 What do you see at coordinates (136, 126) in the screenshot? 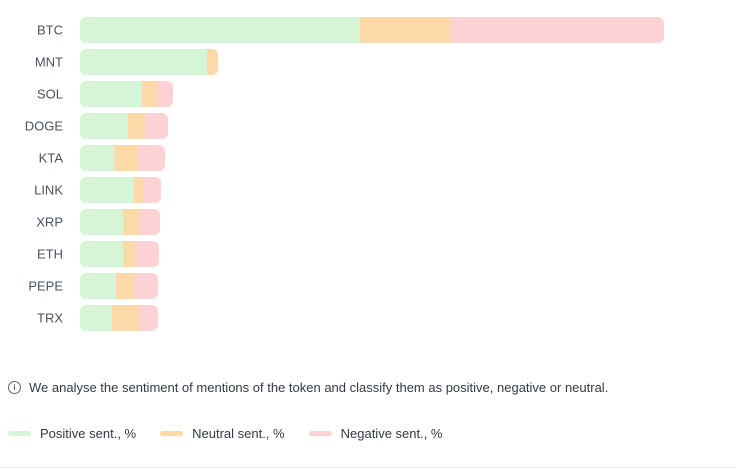
I see `bar-segment-doge-neutral` at bounding box center [136, 126].